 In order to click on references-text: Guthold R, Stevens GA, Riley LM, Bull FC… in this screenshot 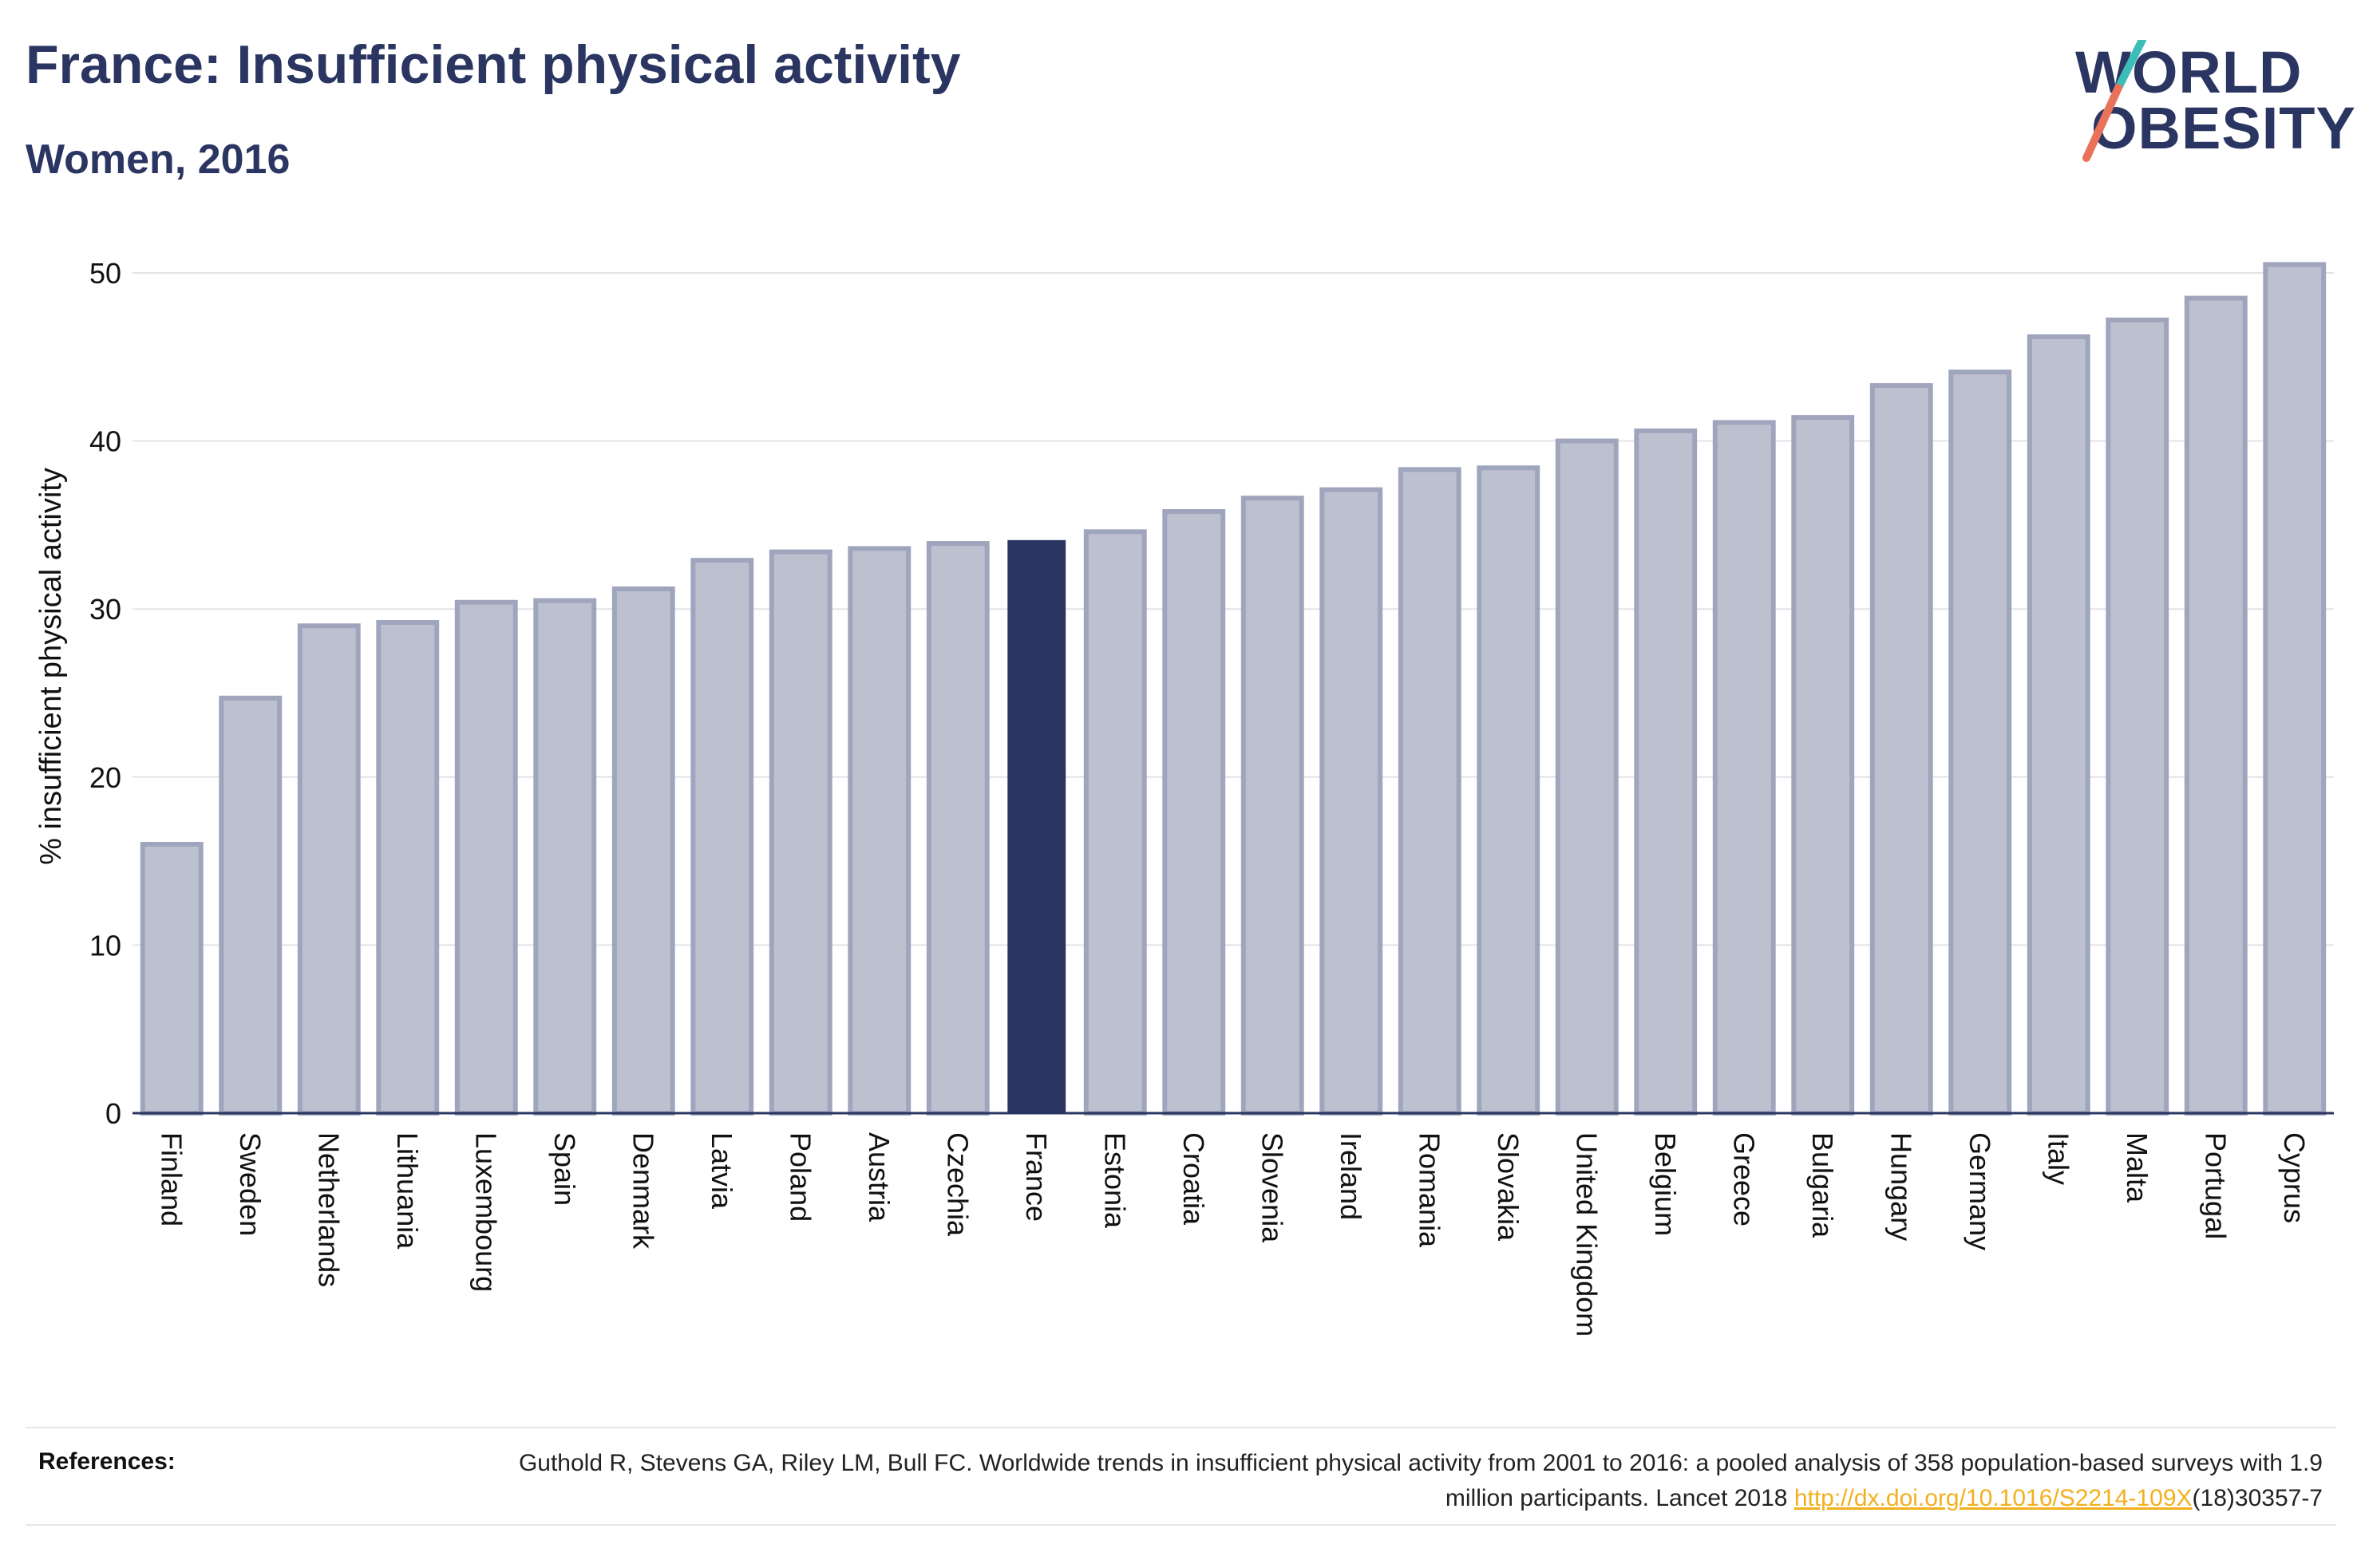, I will do `click(1405, 1481)`.